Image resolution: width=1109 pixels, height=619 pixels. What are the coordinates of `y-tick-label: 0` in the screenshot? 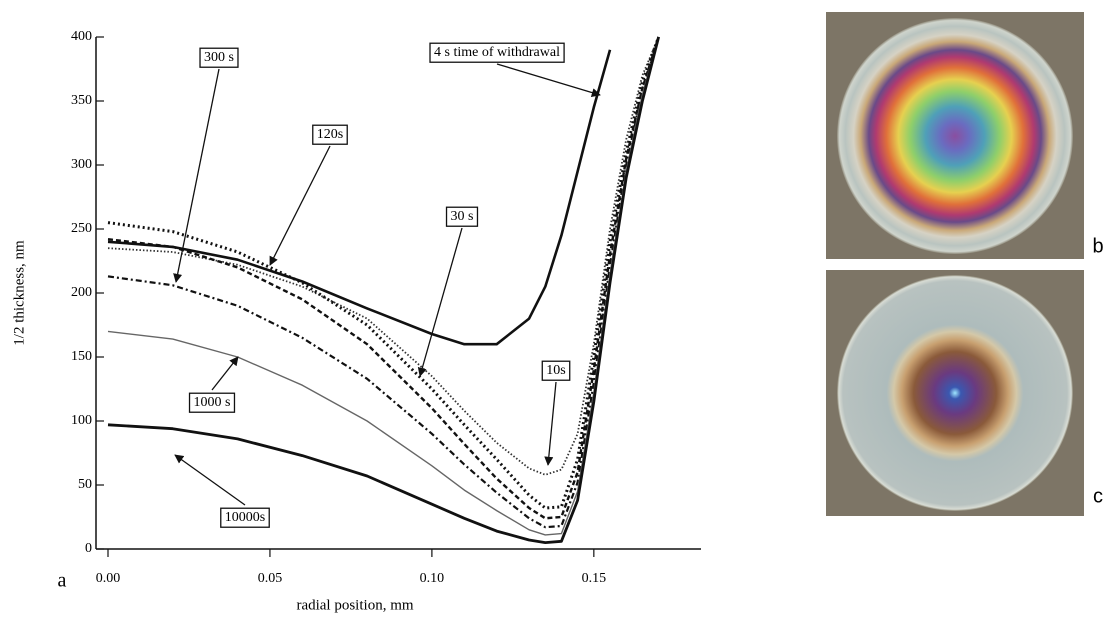 It's located at (88, 548).